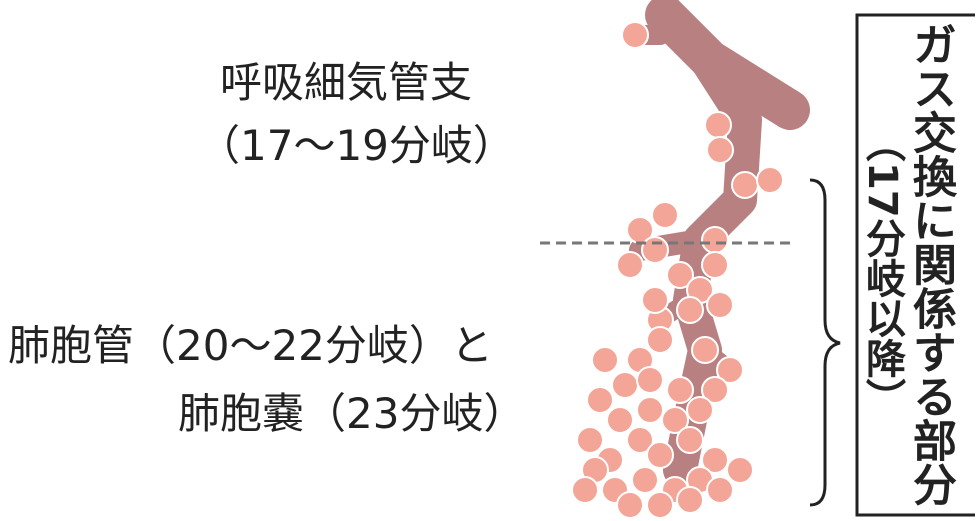 The height and width of the screenshot is (521, 979). I want to click on box-detail: （17分岐以降）, so click(882, 270).